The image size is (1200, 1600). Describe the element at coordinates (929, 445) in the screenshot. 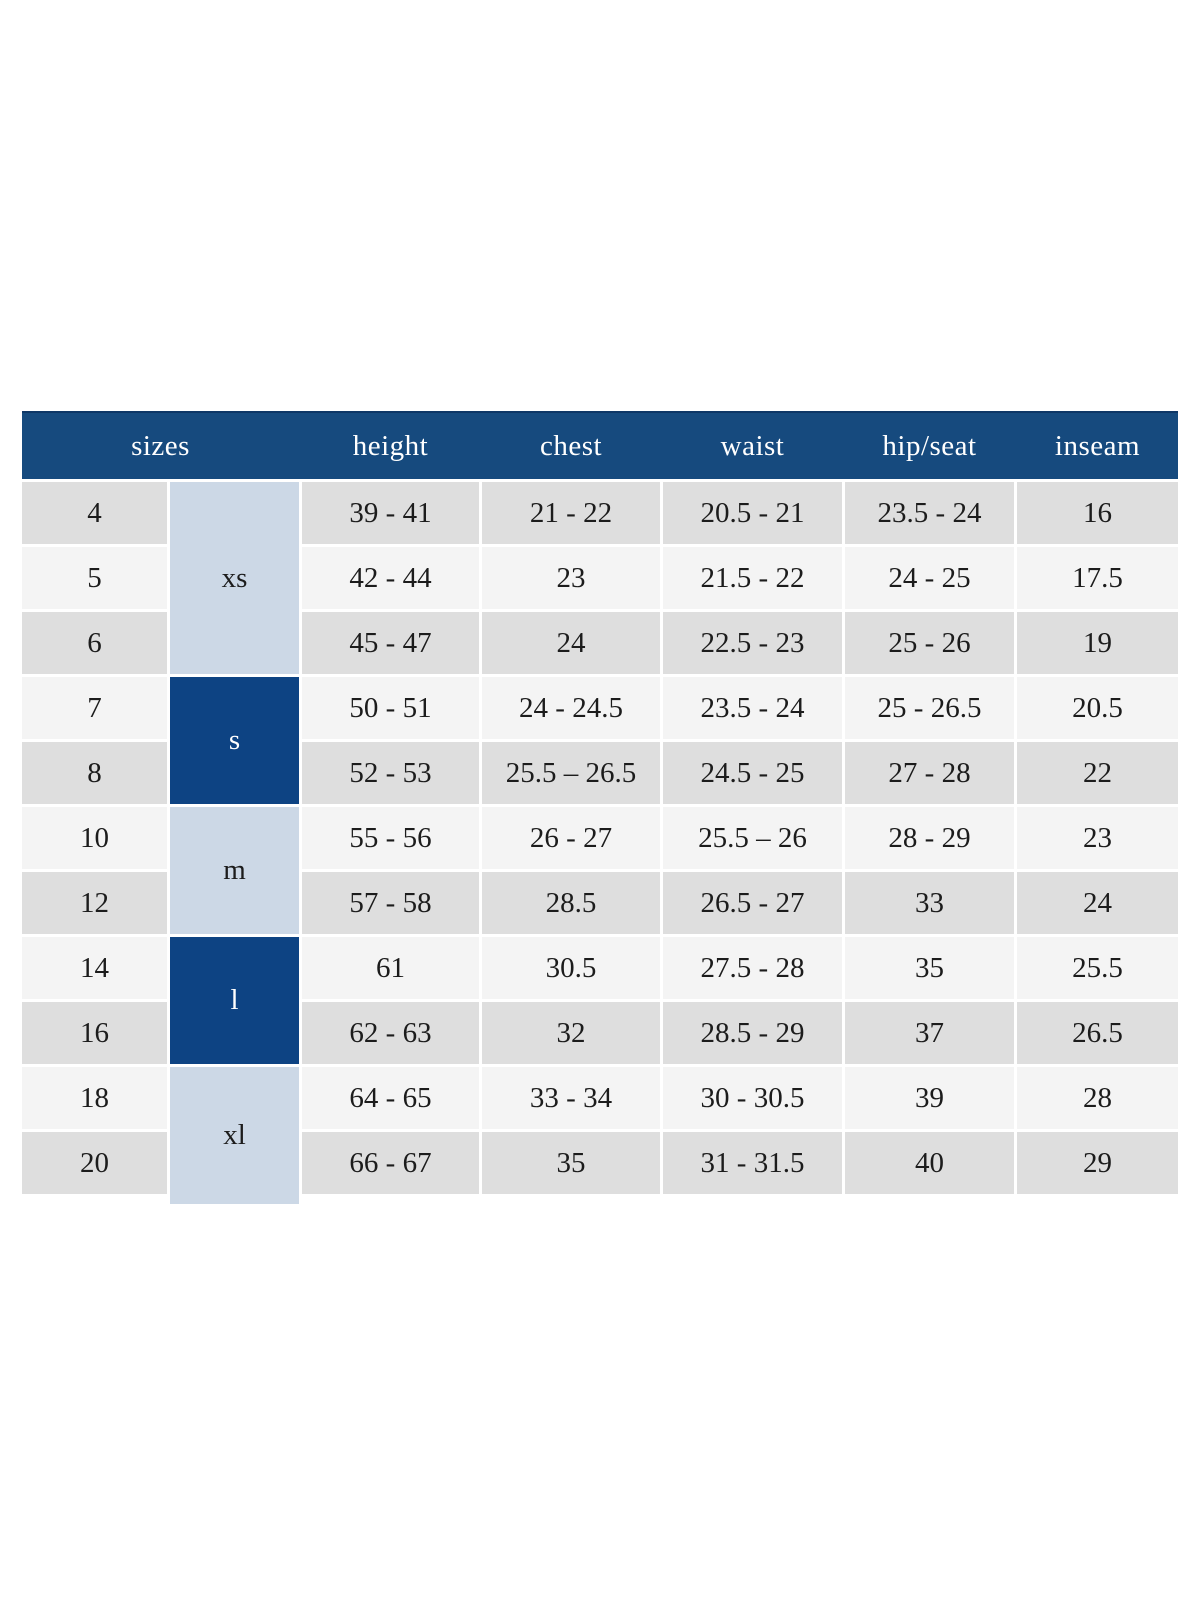

I see `header-hip-seat: hip/seat` at that location.